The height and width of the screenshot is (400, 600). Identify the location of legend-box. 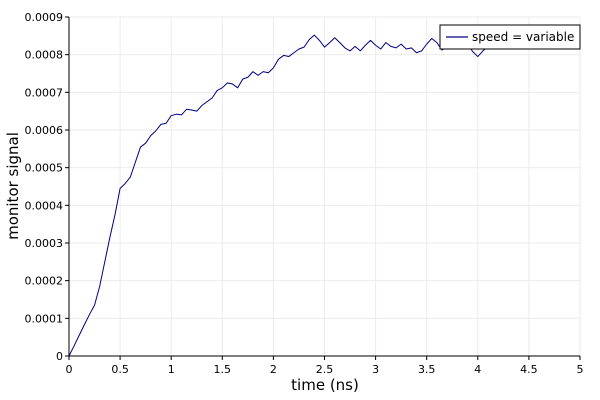
(510, 37).